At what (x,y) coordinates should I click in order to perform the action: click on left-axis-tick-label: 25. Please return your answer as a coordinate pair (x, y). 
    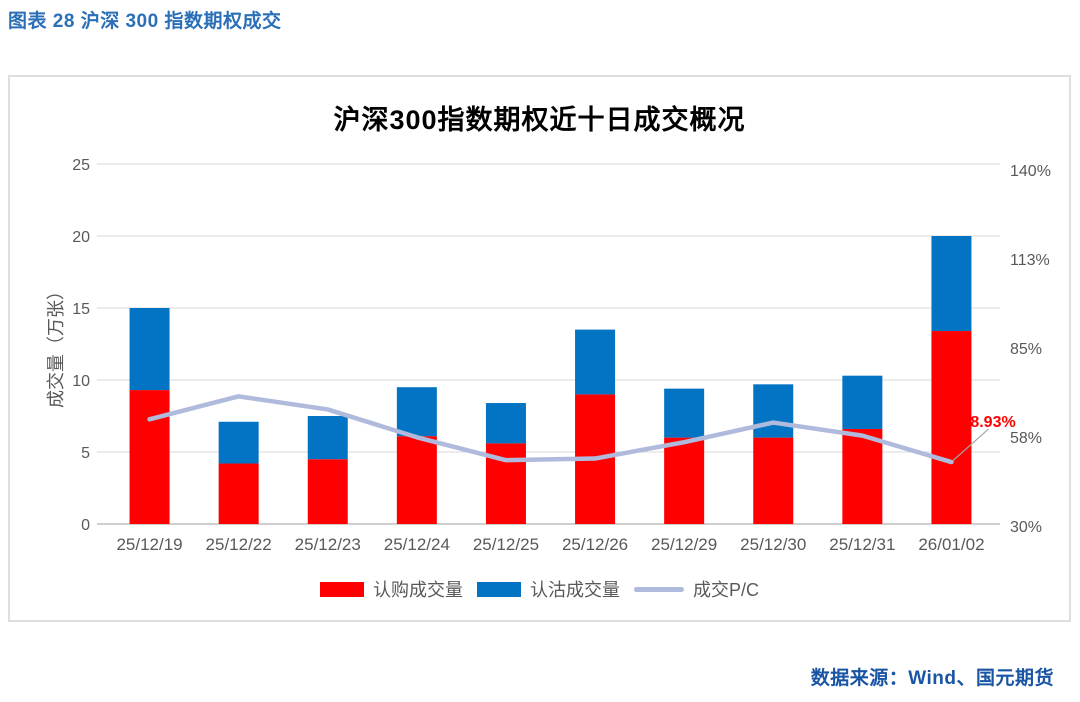
    Looking at the image, I should click on (81, 165).